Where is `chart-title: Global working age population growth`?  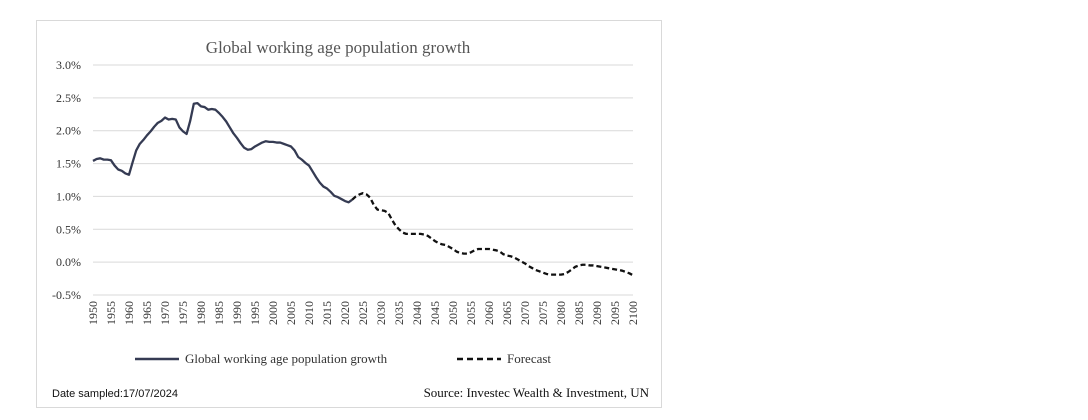
chart-title: Global working age population growth is located at coordinates (338, 47).